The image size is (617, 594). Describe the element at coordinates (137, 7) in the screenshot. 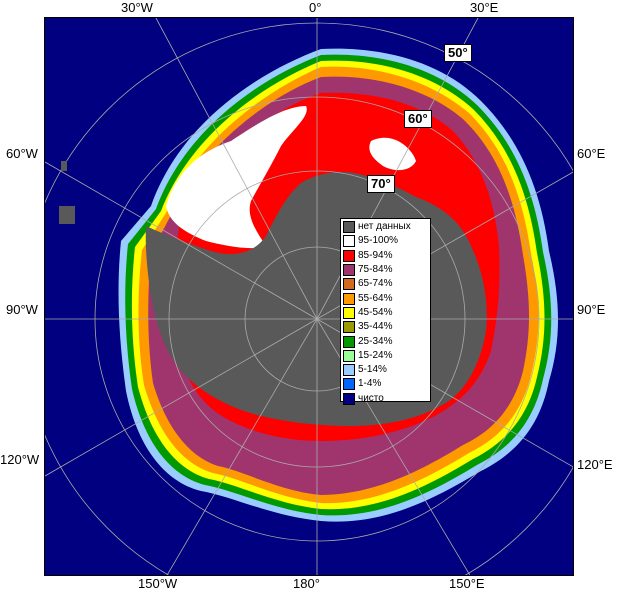

I see `lon-label-top-30w: 30°W` at that location.